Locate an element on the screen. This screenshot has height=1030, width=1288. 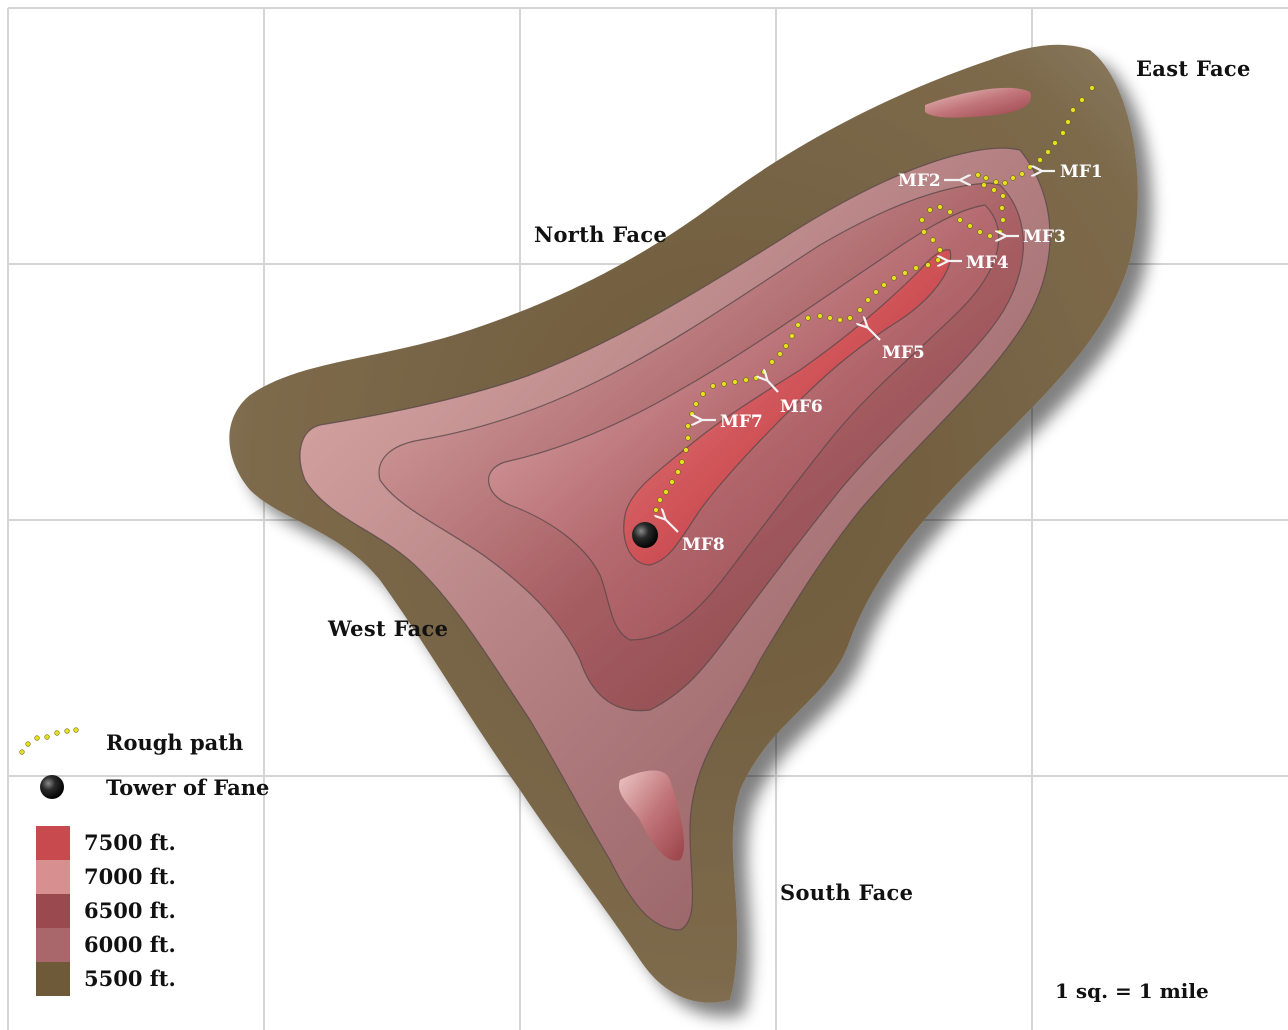
waypoint-mf4: MF4 is located at coordinates (977, 263).